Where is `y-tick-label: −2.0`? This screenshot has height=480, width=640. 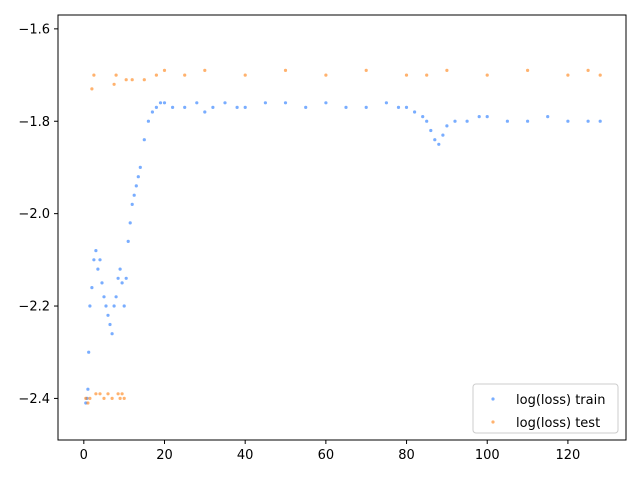 y-tick-label: −2.0 is located at coordinates (34, 214).